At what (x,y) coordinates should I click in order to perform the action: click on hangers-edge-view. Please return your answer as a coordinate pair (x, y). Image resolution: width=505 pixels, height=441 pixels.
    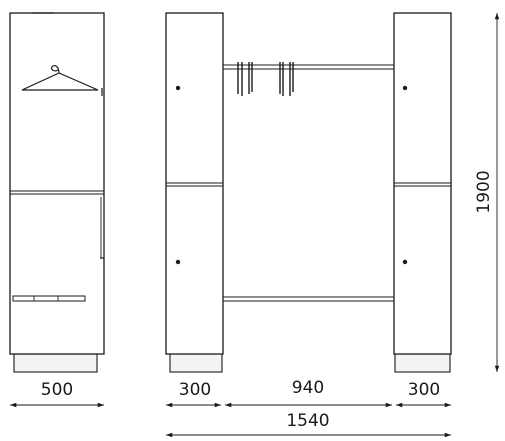
    Looking at the image, I should click on (265, 79).